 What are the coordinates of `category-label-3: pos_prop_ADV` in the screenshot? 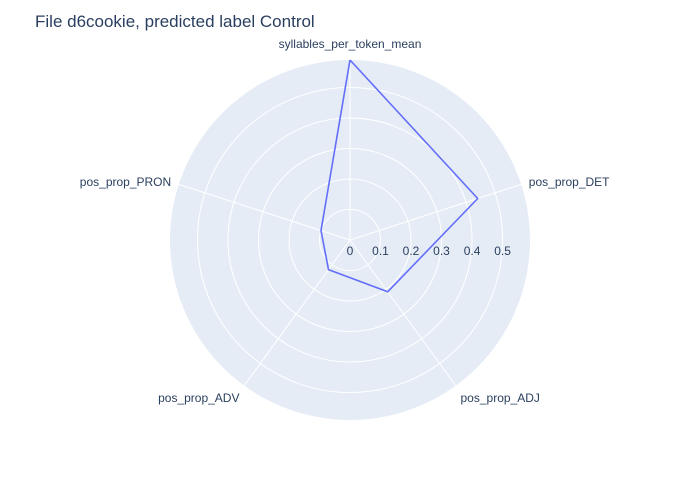 It's located at (198, 398).